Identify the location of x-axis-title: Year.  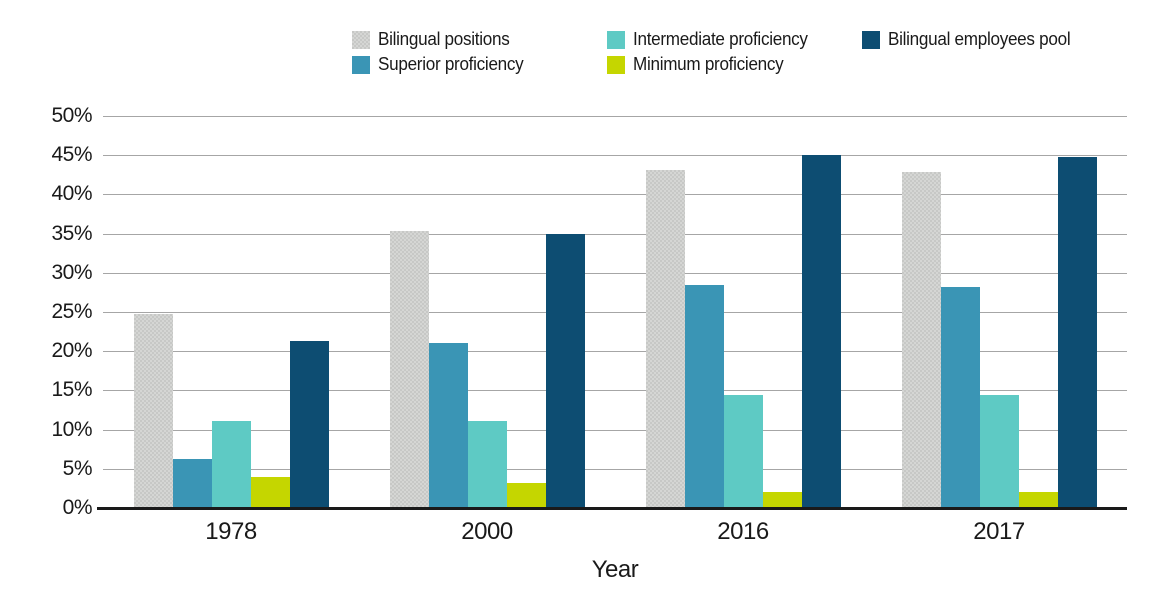
(615, 569).